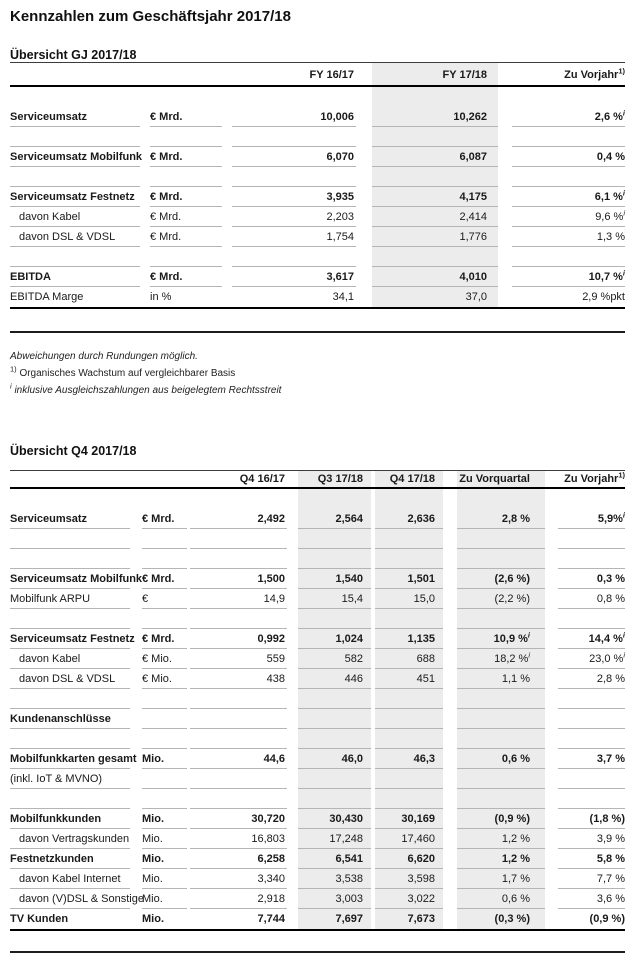 This screenshot has height=961, width=635. What do you see at coordinates (409, 819) in the screenshot?
I see `cell-q4-1718: 30,169` at bounding box center [409, 819].